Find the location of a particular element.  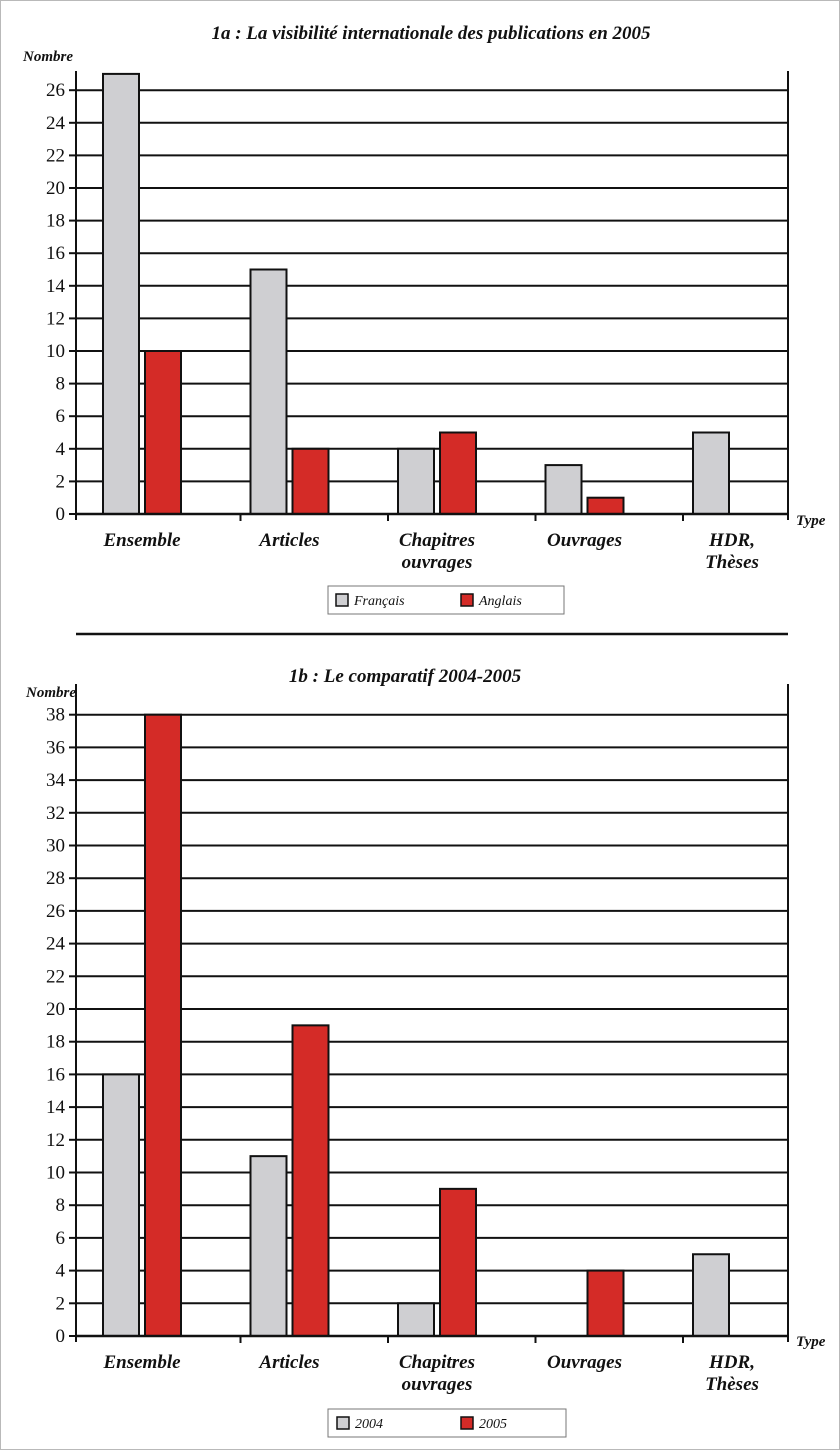

y-tick-label: 34 is located at coordinates (56, 780).